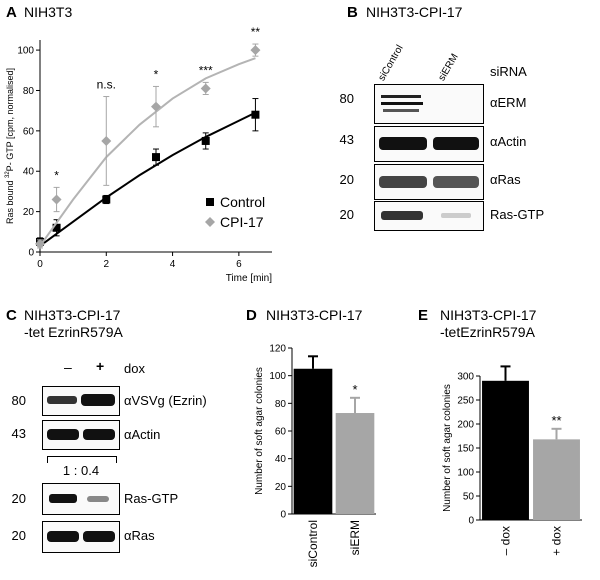  Describe the element at coordinates (251, 315) in the screenshot. I see `panel-d-letter: D` at that location.